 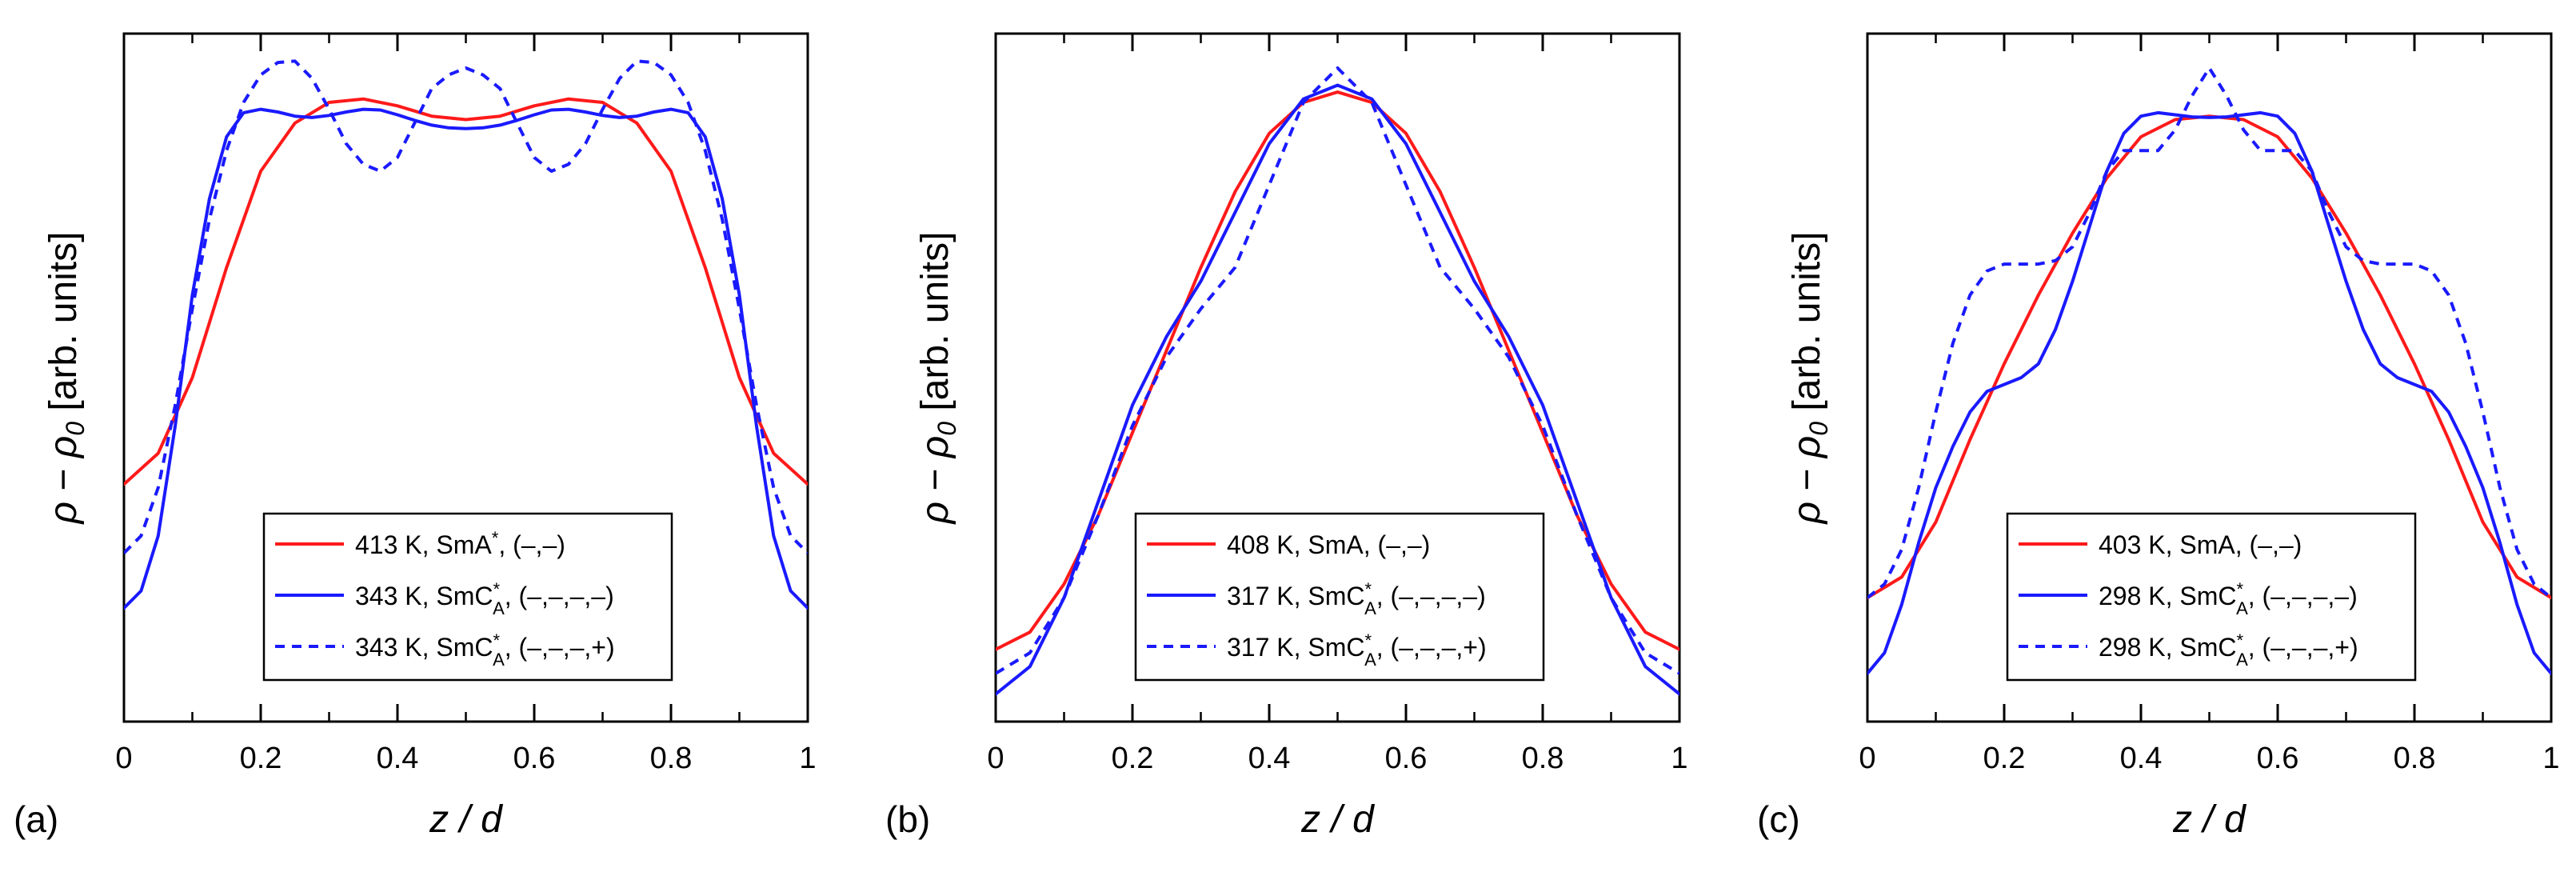 What do you see at coordinates (36, 819) in the screenshot?
I see `panel-label: (a)` at bounding box center [36, 819].